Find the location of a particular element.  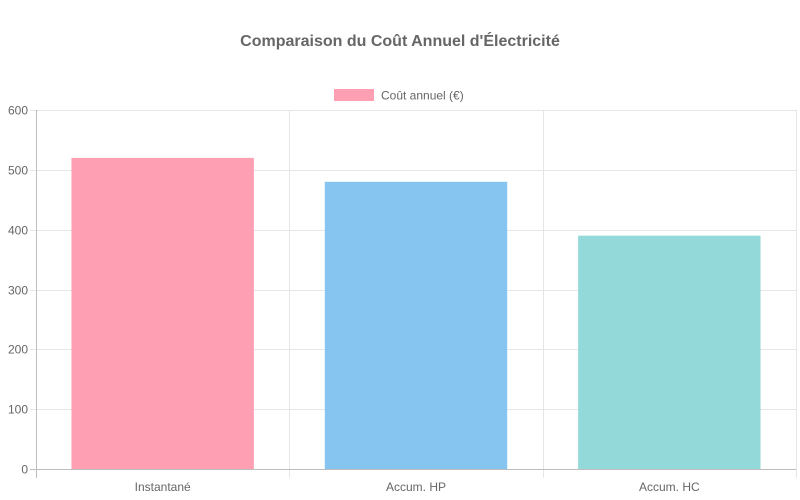

y-tick-label: 0 is located at coordinates (24, 470).